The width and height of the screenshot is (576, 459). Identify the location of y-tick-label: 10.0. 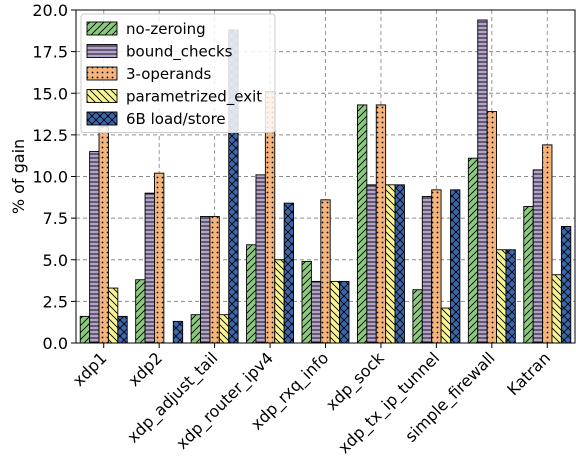
(50, 177).